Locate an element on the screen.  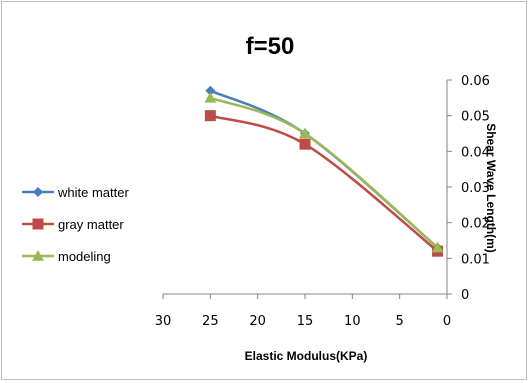
legend-label-white-matter: white matter is located at coordinates (93, 192).